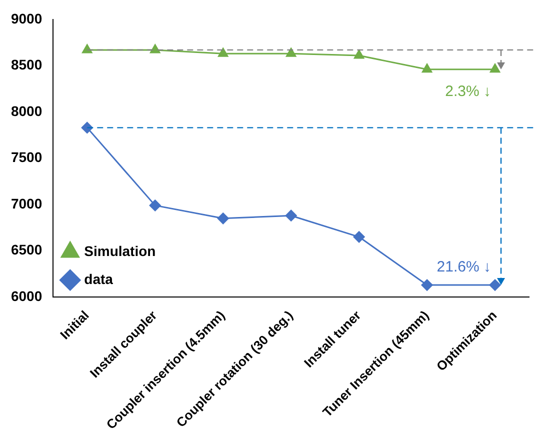  I want to click on annotation: 2.3% ↓, so click(468, 91).